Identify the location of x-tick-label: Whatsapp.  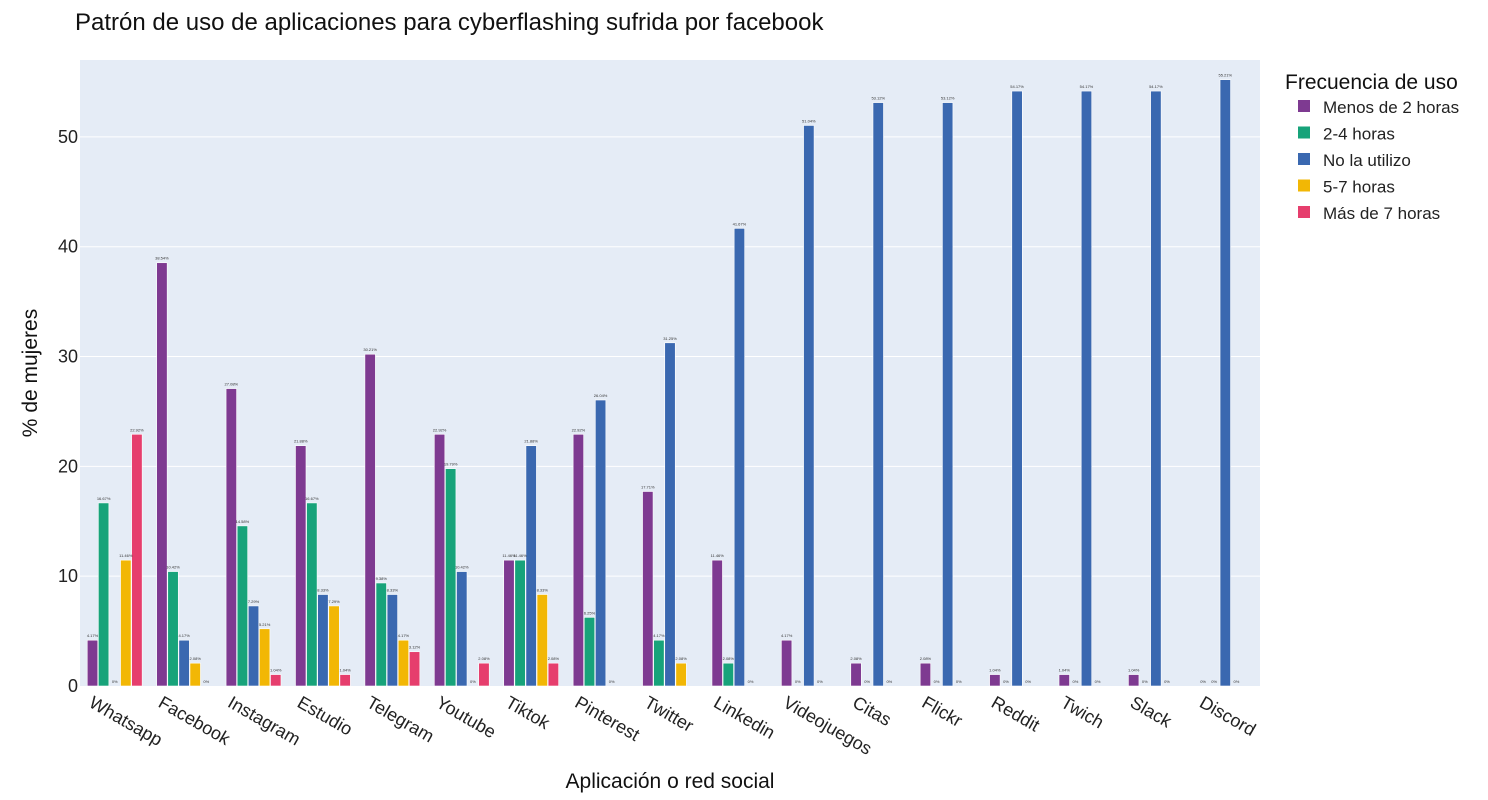
(126, 721).